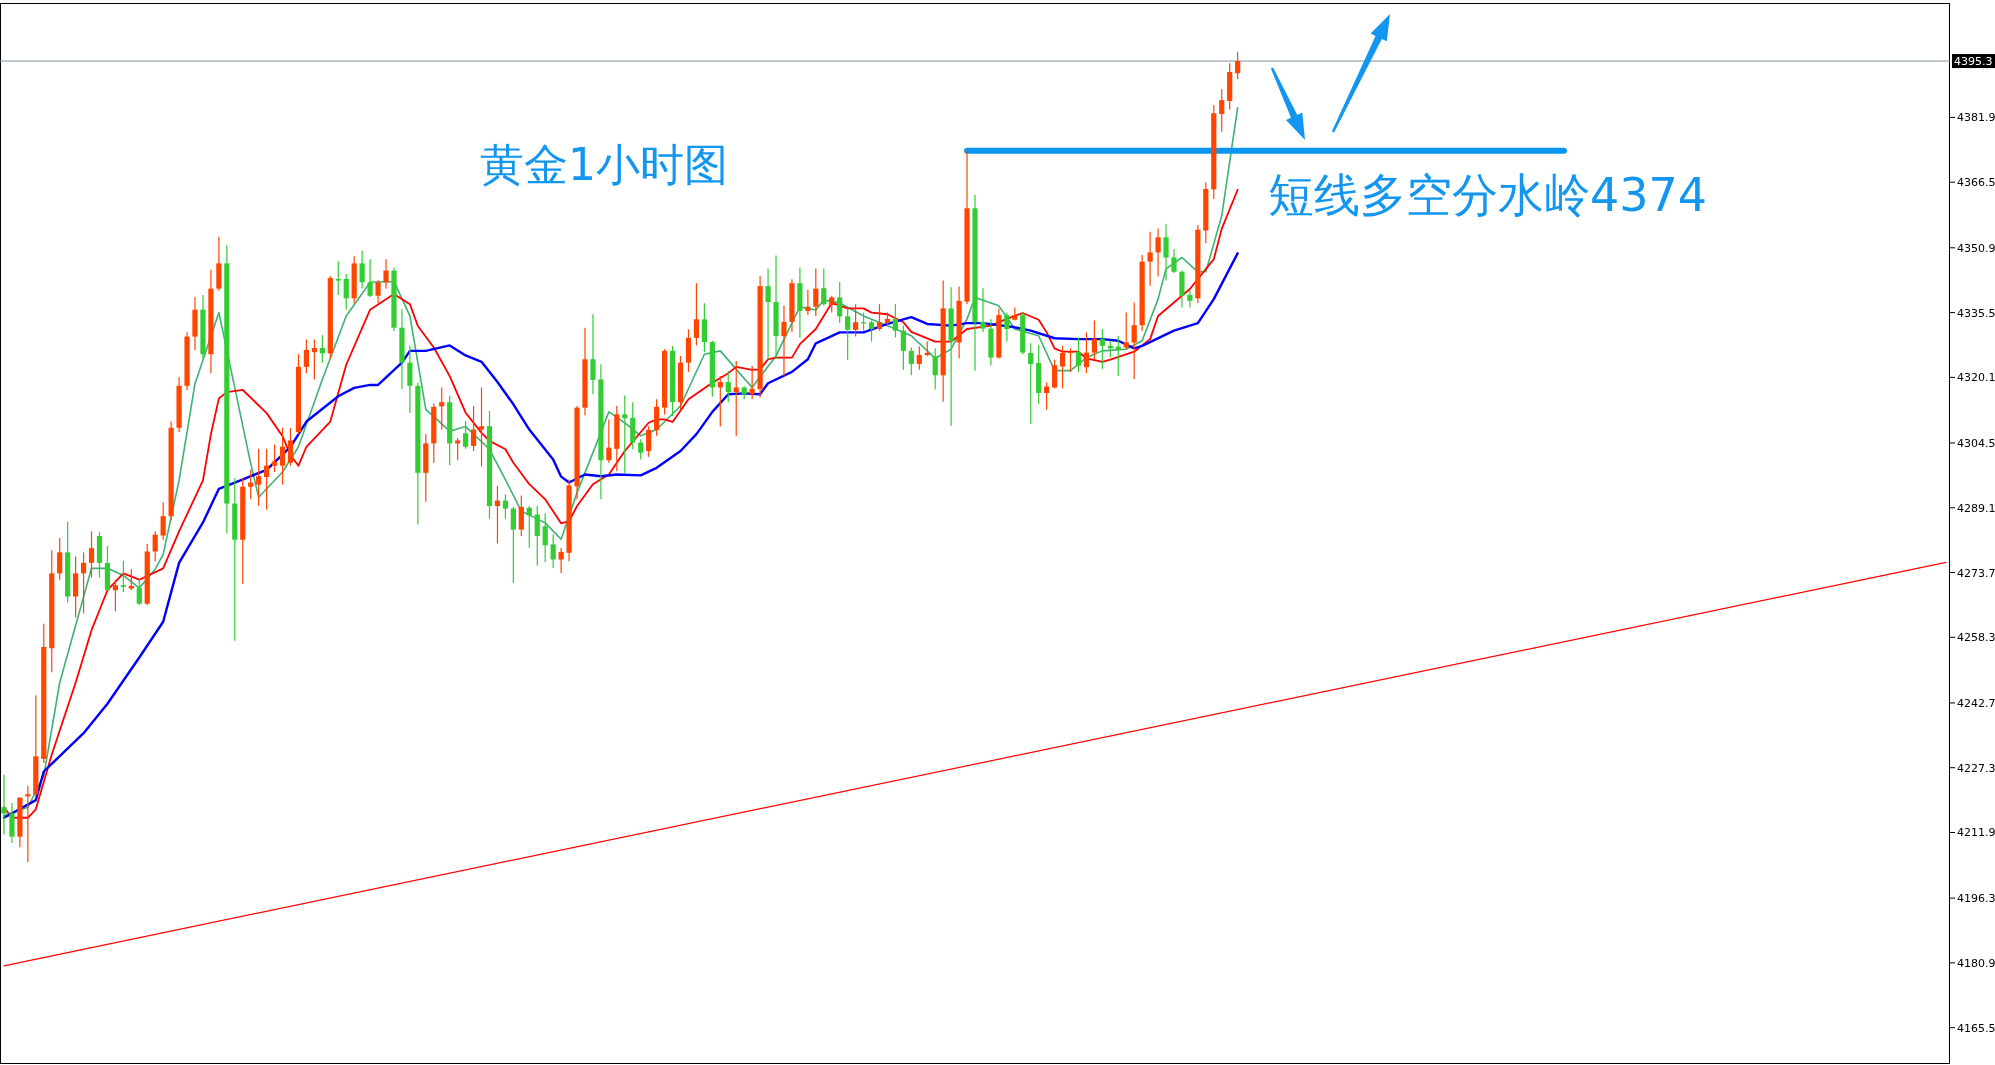 The height and width of the screenshot is (1065, 1995). I want to click on y-tick-label: 4196.3, so click(1976, 899).